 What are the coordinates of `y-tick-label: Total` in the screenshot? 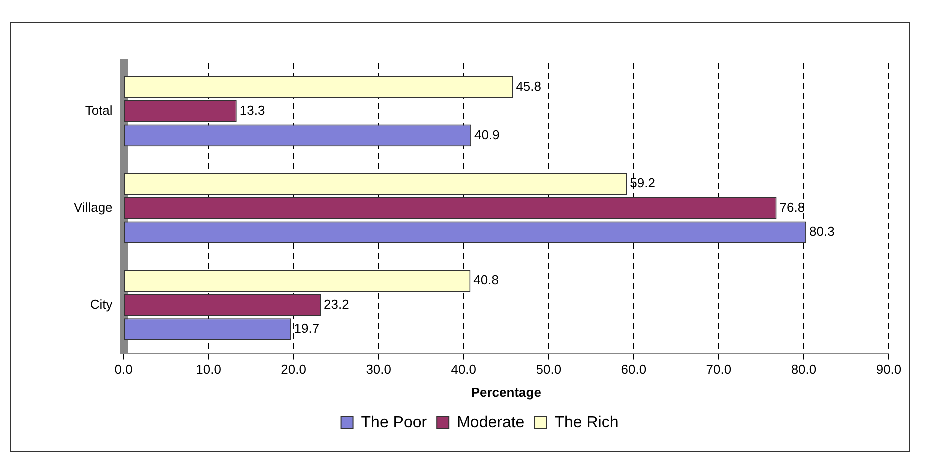 It's located at (99, 110).